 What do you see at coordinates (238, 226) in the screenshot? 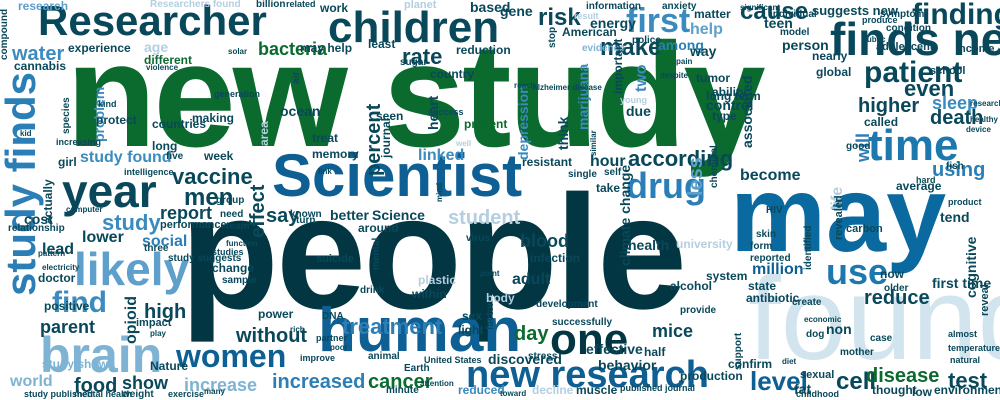
I see `word: team` at bounding box center [238, 226].